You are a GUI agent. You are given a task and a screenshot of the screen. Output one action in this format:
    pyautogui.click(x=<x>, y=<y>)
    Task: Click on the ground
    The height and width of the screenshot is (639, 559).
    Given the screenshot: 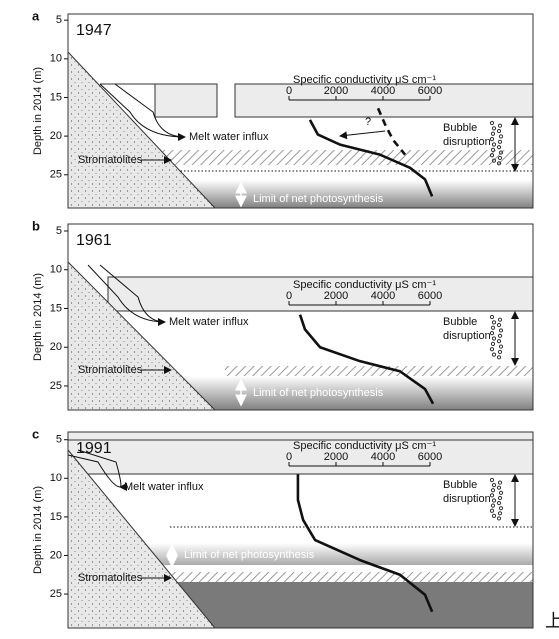 What is the action you would take?
    pyautogui.click(x=142, y=538)
    